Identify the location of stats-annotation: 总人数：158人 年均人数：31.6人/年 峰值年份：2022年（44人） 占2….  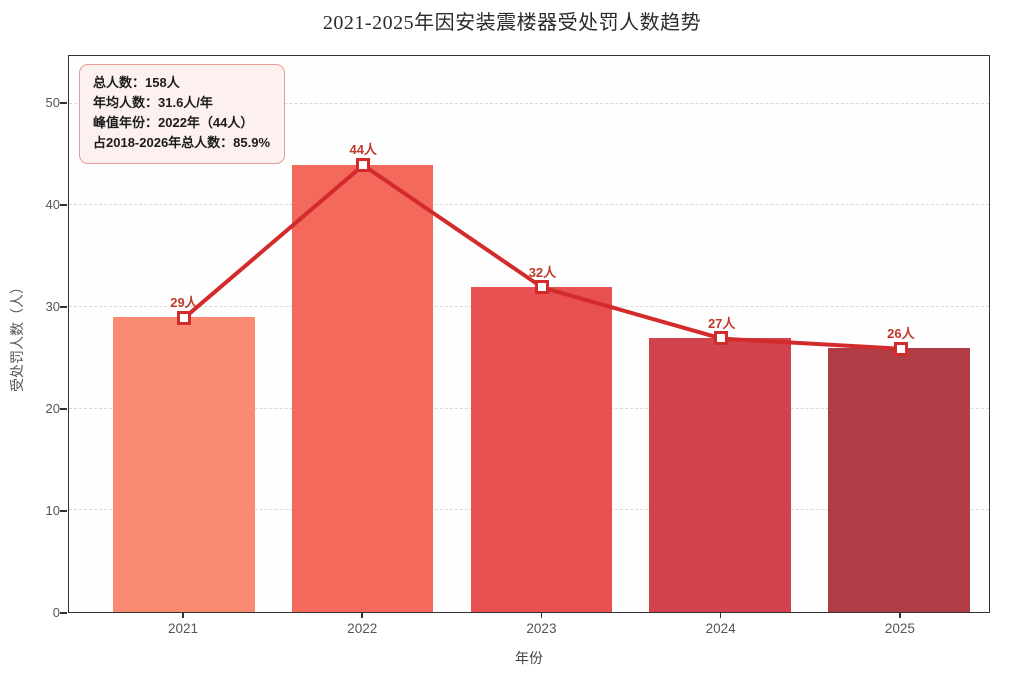
(182, 114).